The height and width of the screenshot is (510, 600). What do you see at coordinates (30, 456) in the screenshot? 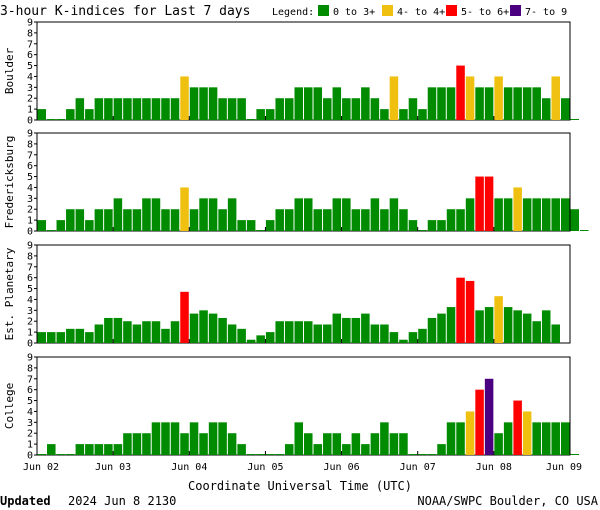
I see `y-tick-label: 0` at bounding box center [30, 456].